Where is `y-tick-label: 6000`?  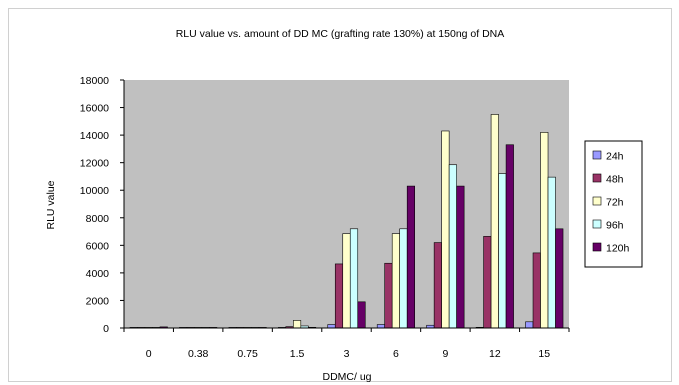 y-tick-label: 6000 is located at coordinates (98, 246).